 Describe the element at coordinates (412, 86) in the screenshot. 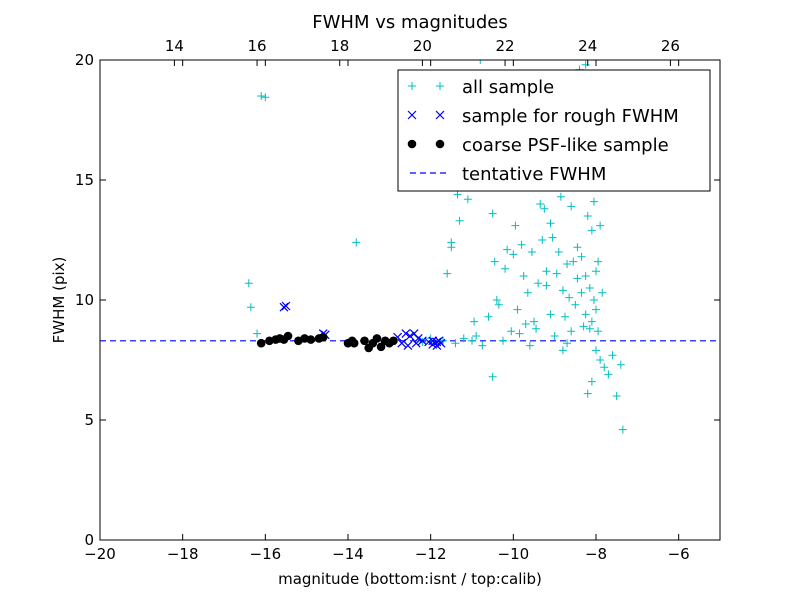

I see `legend-marker-plus` at that location.